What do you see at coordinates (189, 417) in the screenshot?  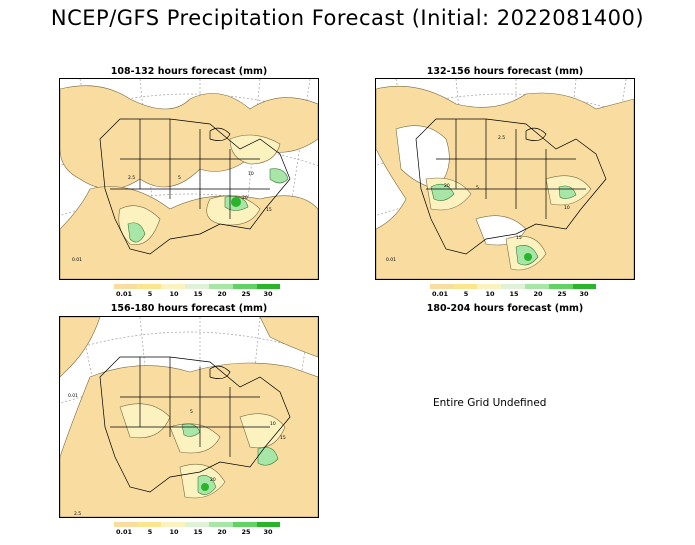 I see `panel-3-map: 0.01 2.5 5 10 15 20` at bounding box center [189, 417].